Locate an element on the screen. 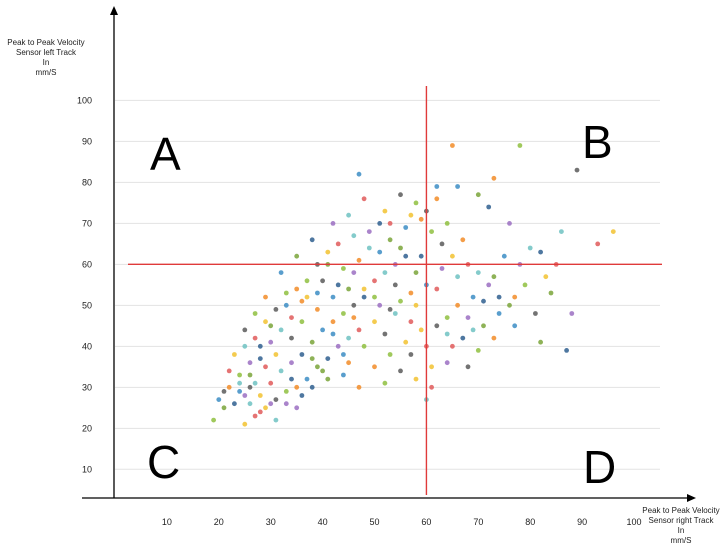  x-axis-label-line: Sensor right Track is located at coordinates (681, 520).